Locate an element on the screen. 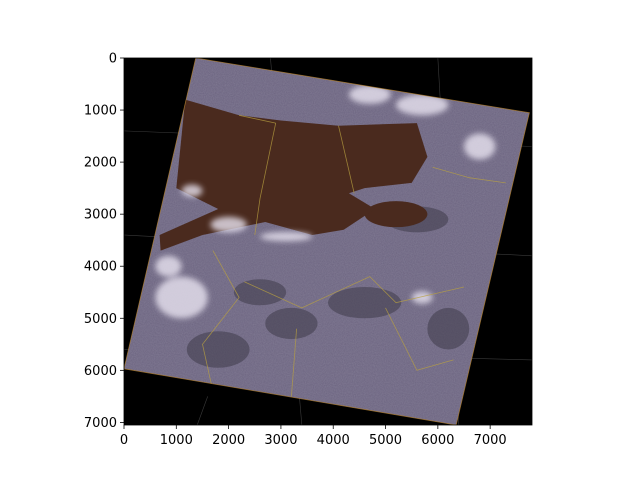  x-tick-label: 1000 is located at coordinates (176, 440).